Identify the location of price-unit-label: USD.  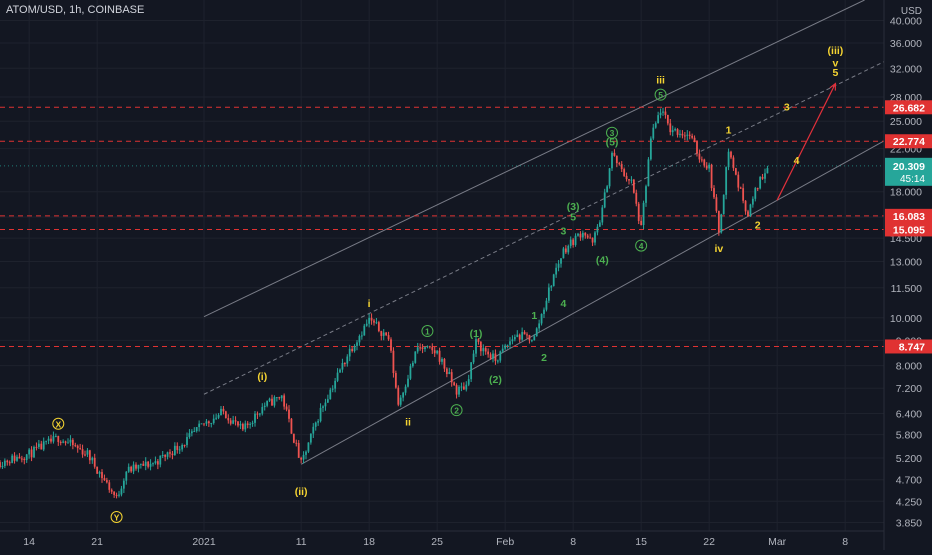
(911, 11).